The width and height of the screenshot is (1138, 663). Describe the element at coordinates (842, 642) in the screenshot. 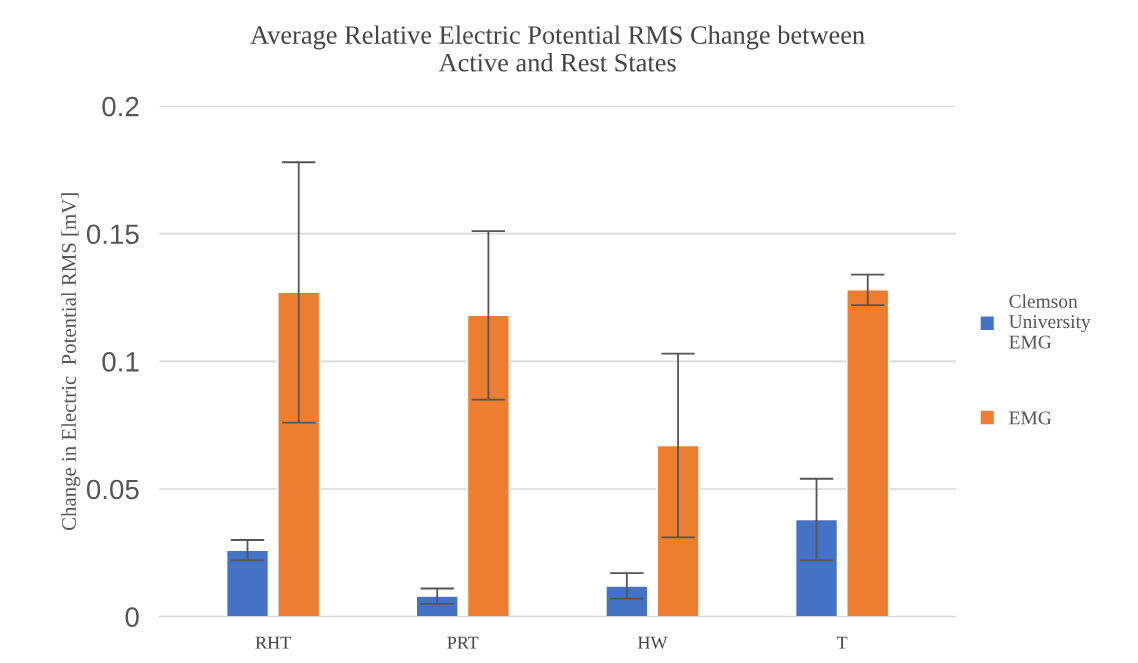

I see `x-tick-label: T` at that location.